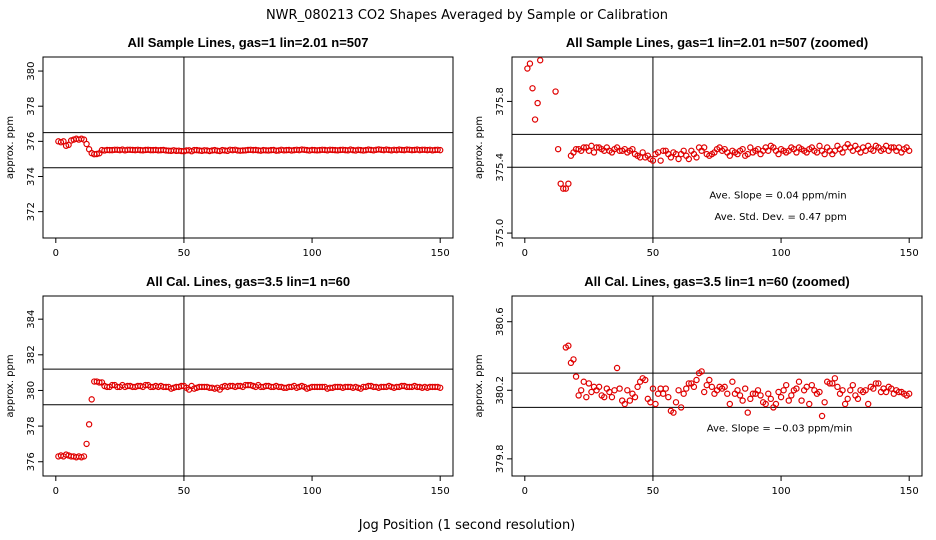 This screenshot has width=936, height=540. I want to click on y-axis-label: approx. ppm, so click(479, 147).